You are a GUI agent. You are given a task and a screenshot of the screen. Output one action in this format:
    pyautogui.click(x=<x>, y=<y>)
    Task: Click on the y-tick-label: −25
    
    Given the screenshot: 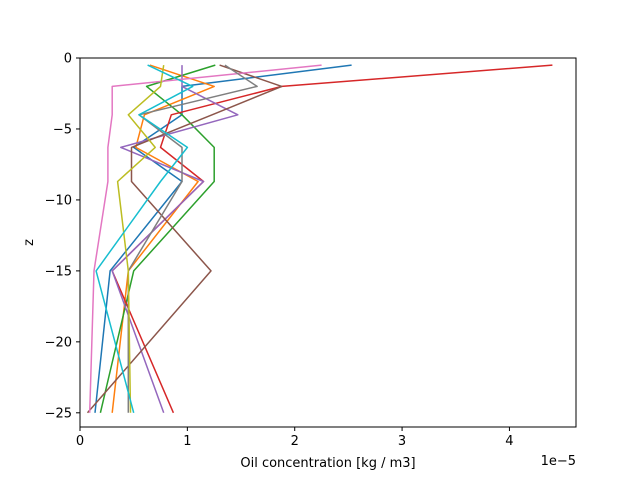 What is the action you would take?
    pyautogui.click(x=58, y=413)
    